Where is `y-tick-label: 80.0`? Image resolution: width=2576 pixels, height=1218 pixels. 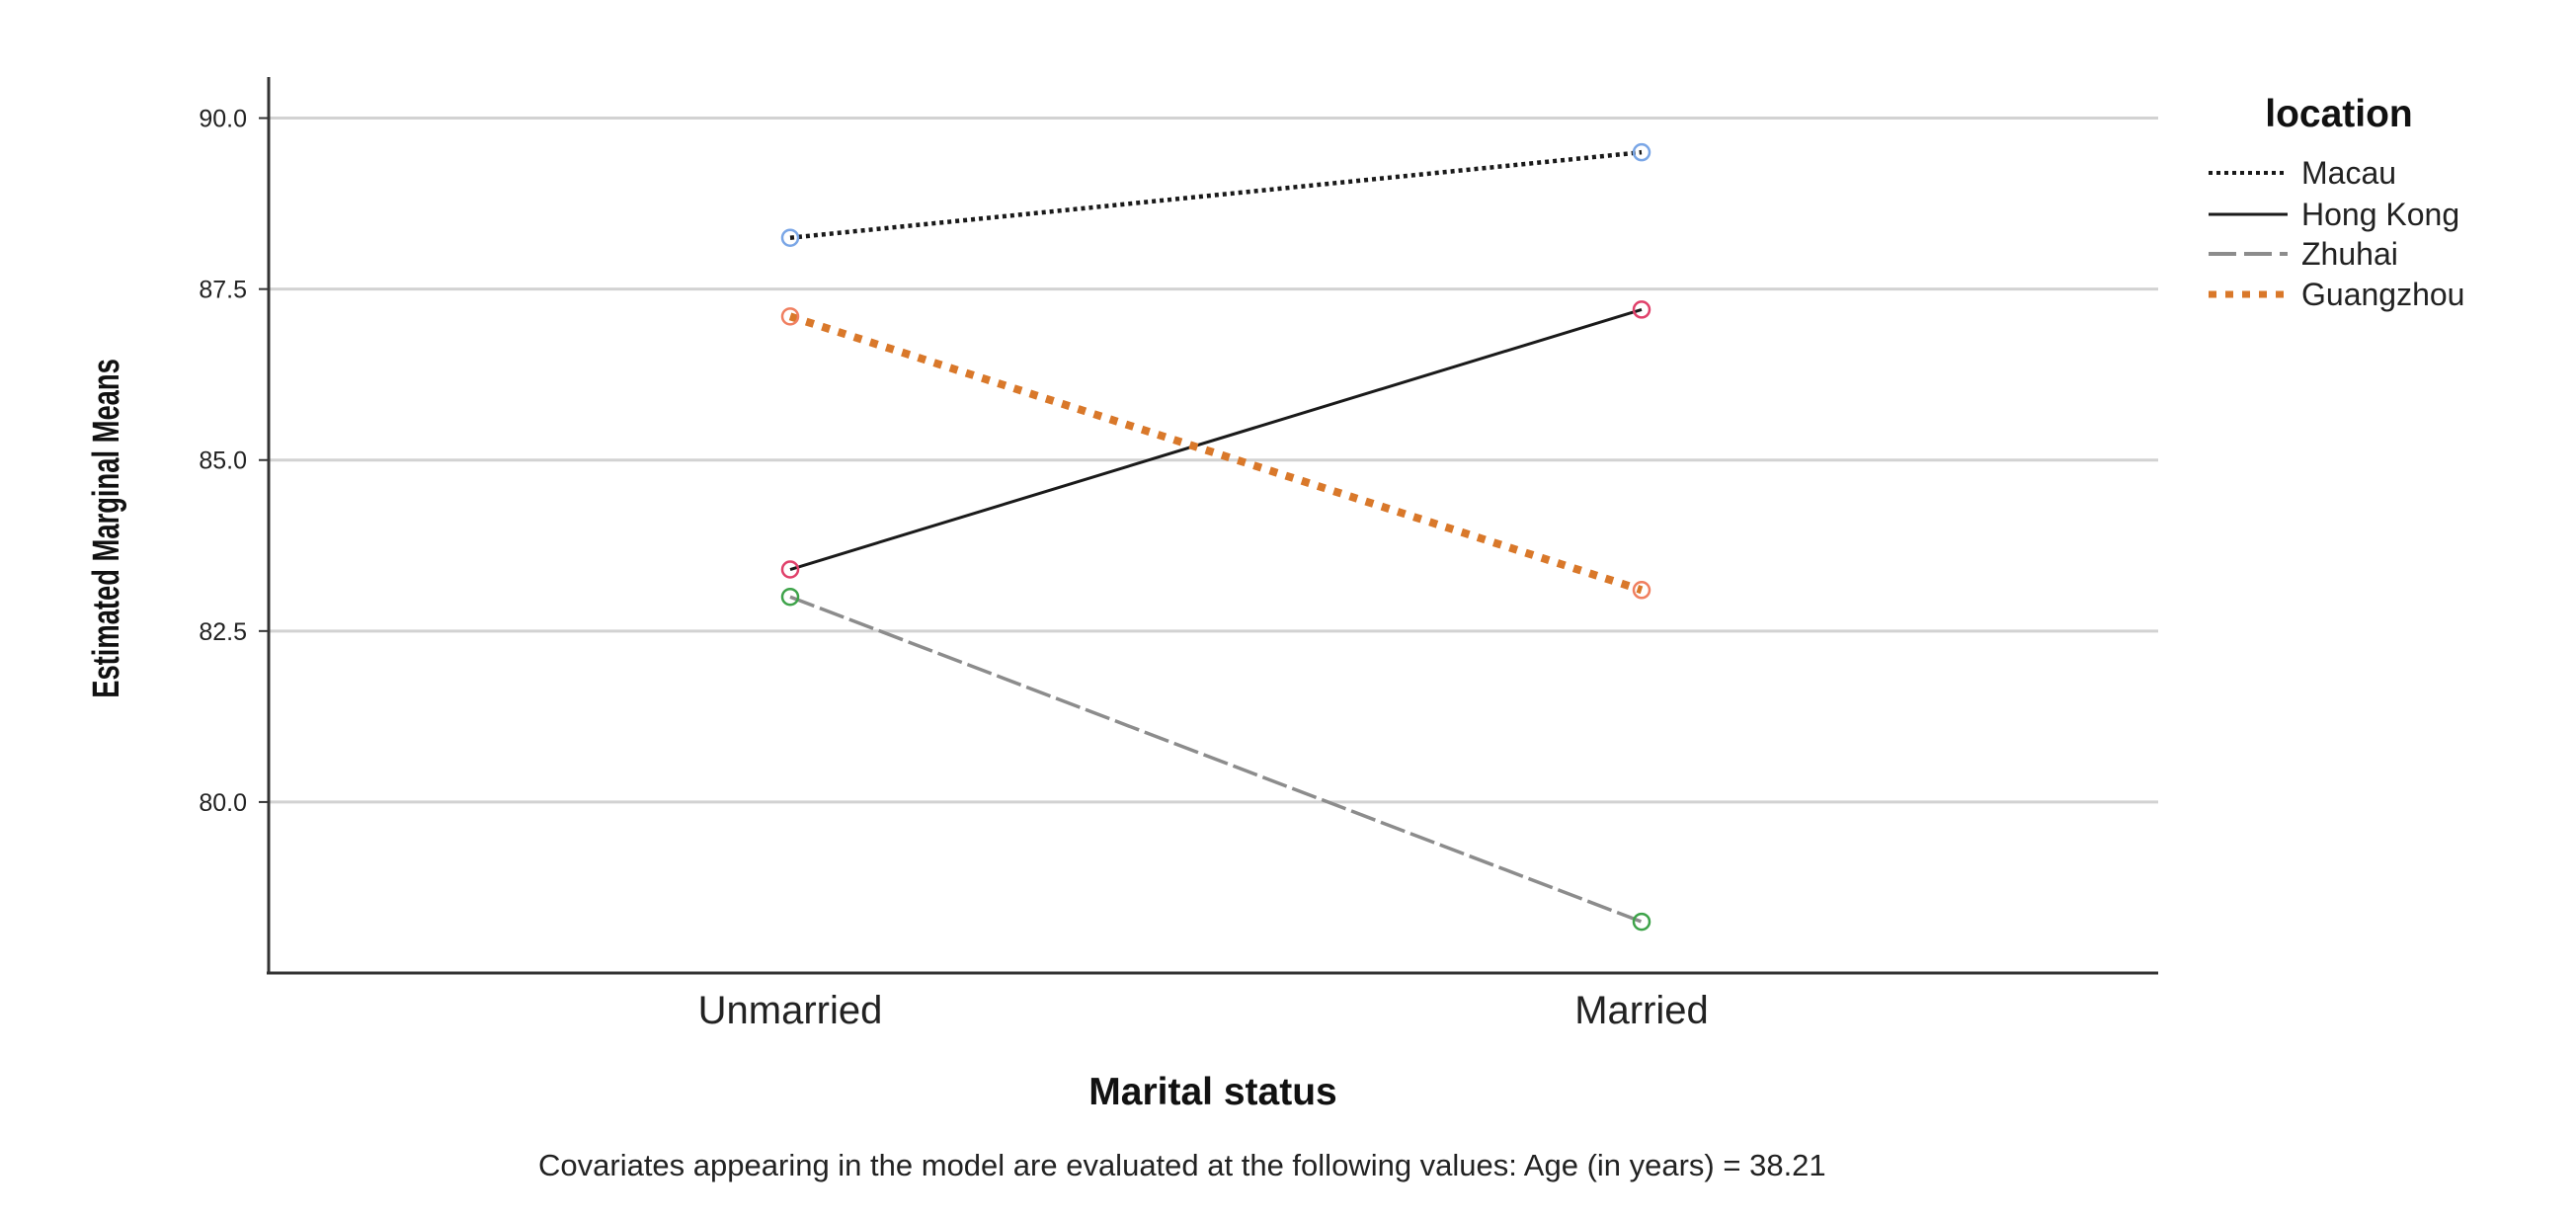 y-tick-label: 80.0 is located at coordinates (223, 803).